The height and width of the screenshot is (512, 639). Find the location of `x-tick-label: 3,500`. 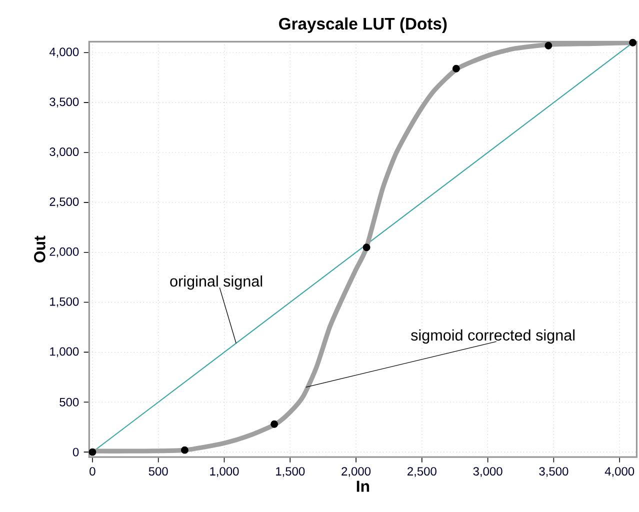

x-tick-label: 3,500 is located at coordinates (553, 472).